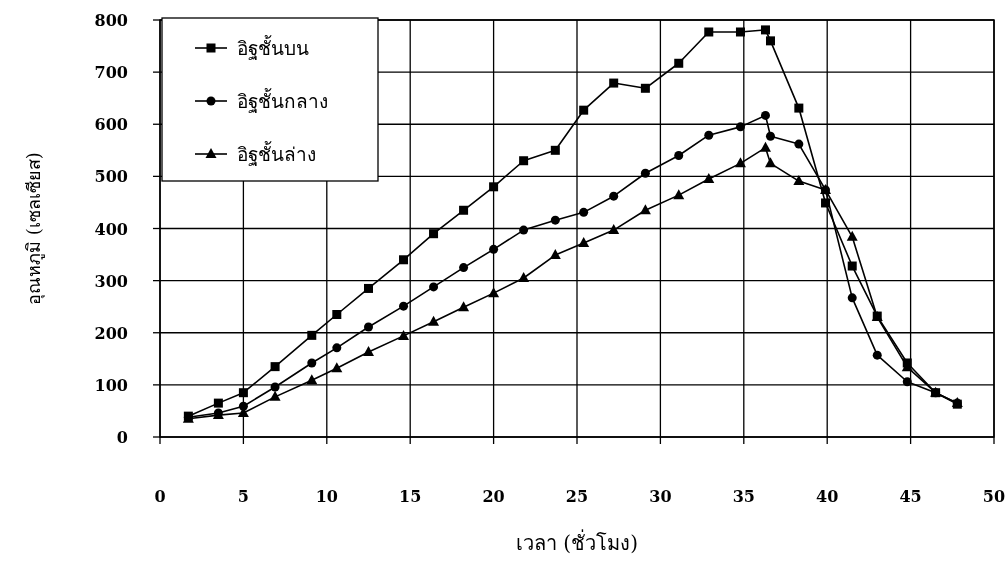 The width and height of the screenshot is (1008, 568). What do you see at coordinates (111, 73) in the screenshot?
I see `y-tick-label: 700` at bounding box center [111, 73].